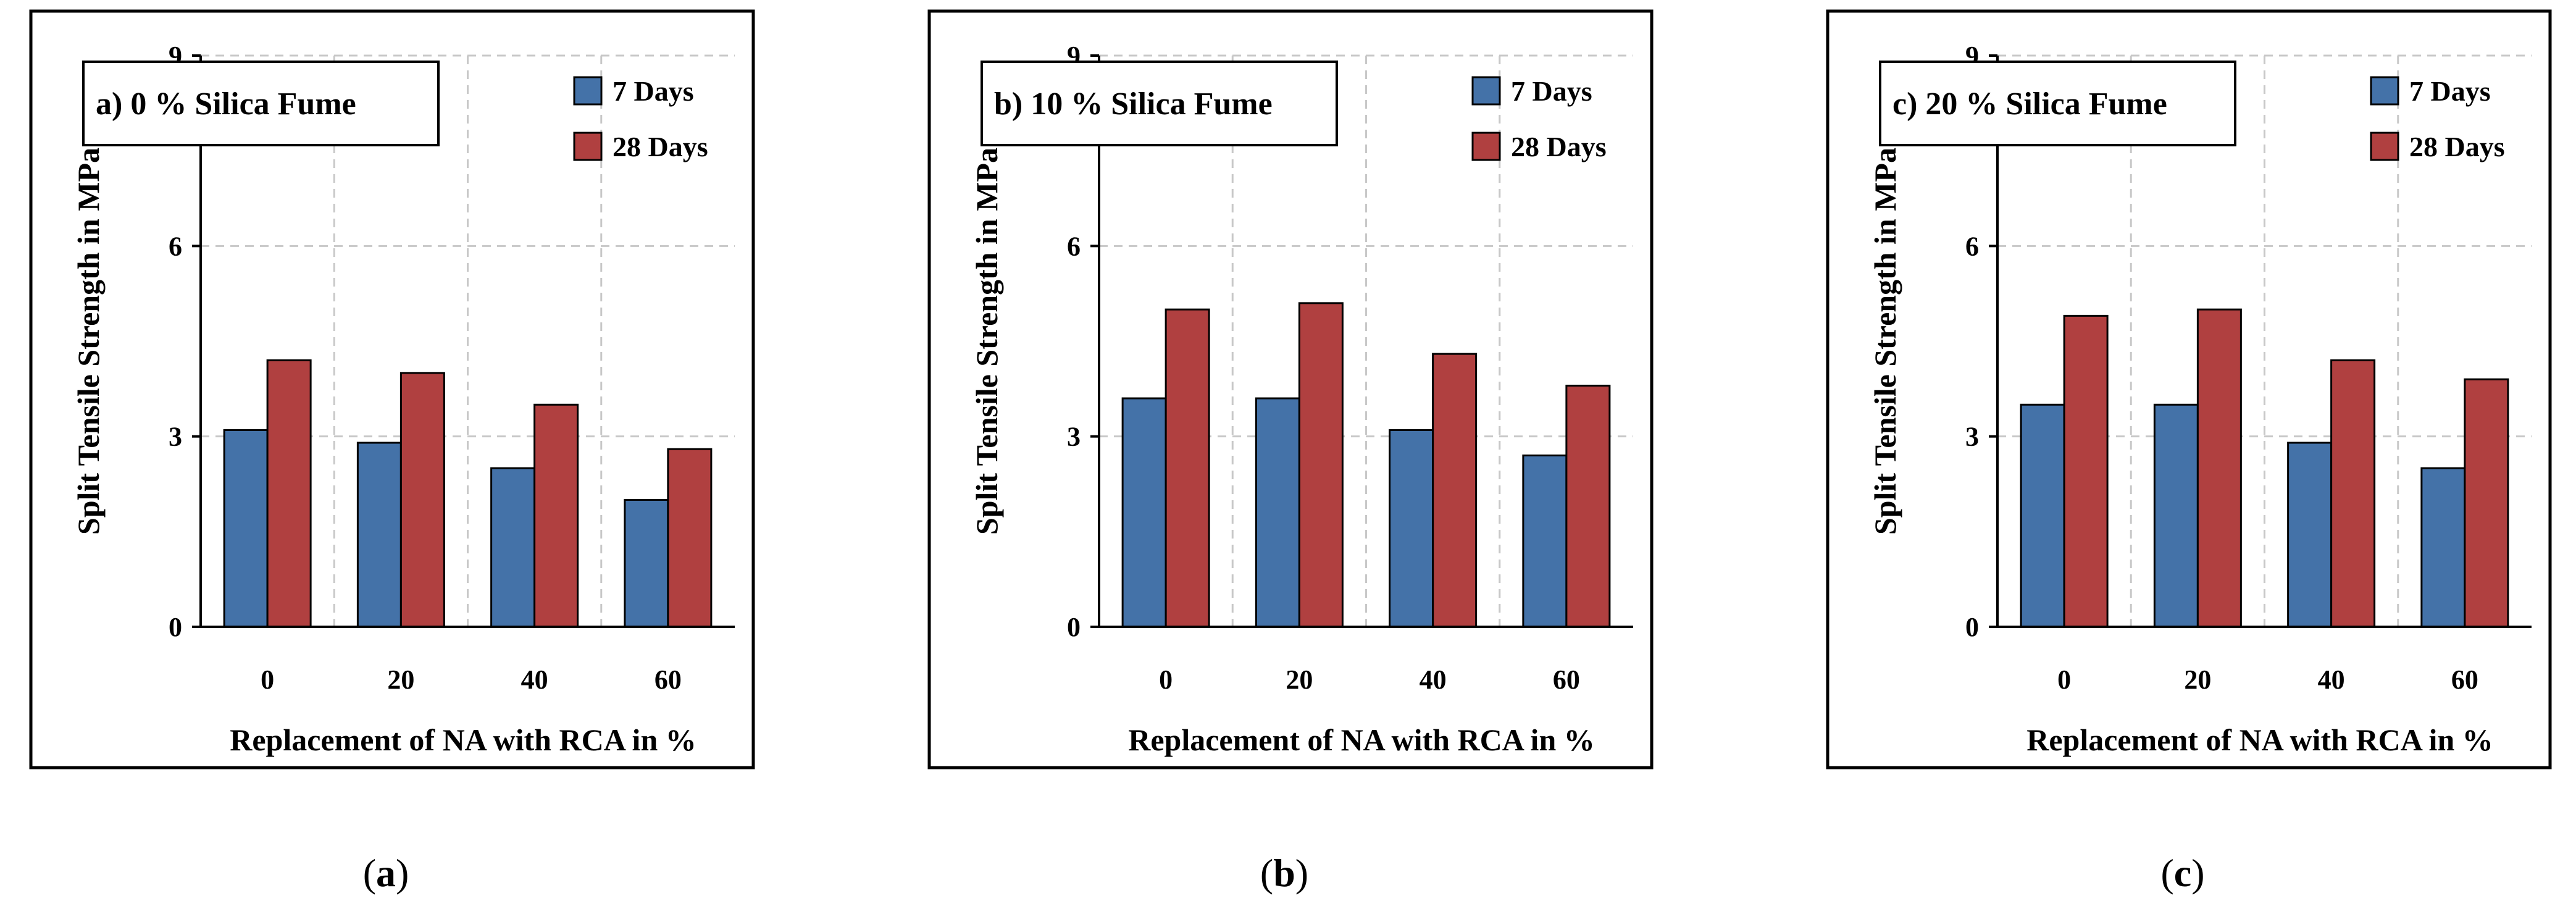  I want to click on subfigure-label: (c), so click(2182, 873).